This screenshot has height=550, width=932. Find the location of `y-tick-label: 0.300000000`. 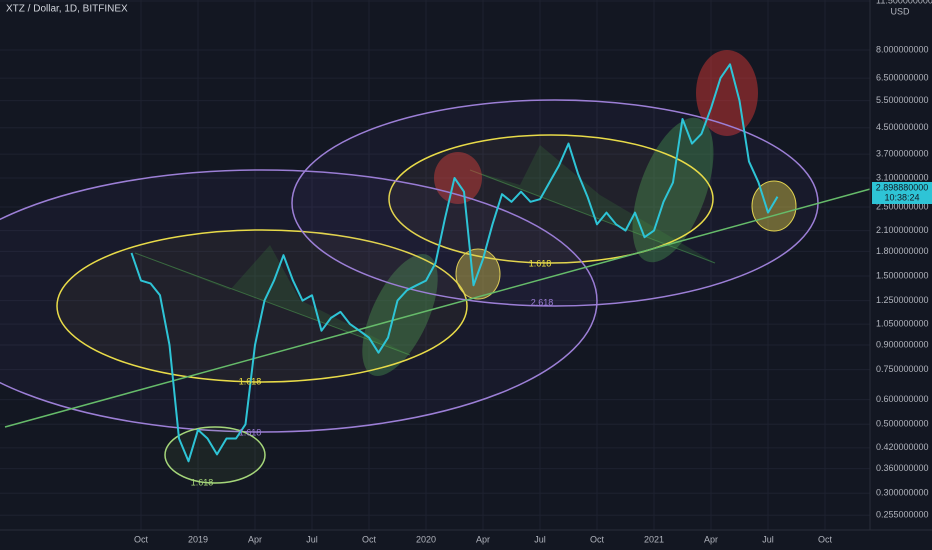

y-tick-label: 0.300000000 is located at coordinates (902, 493).